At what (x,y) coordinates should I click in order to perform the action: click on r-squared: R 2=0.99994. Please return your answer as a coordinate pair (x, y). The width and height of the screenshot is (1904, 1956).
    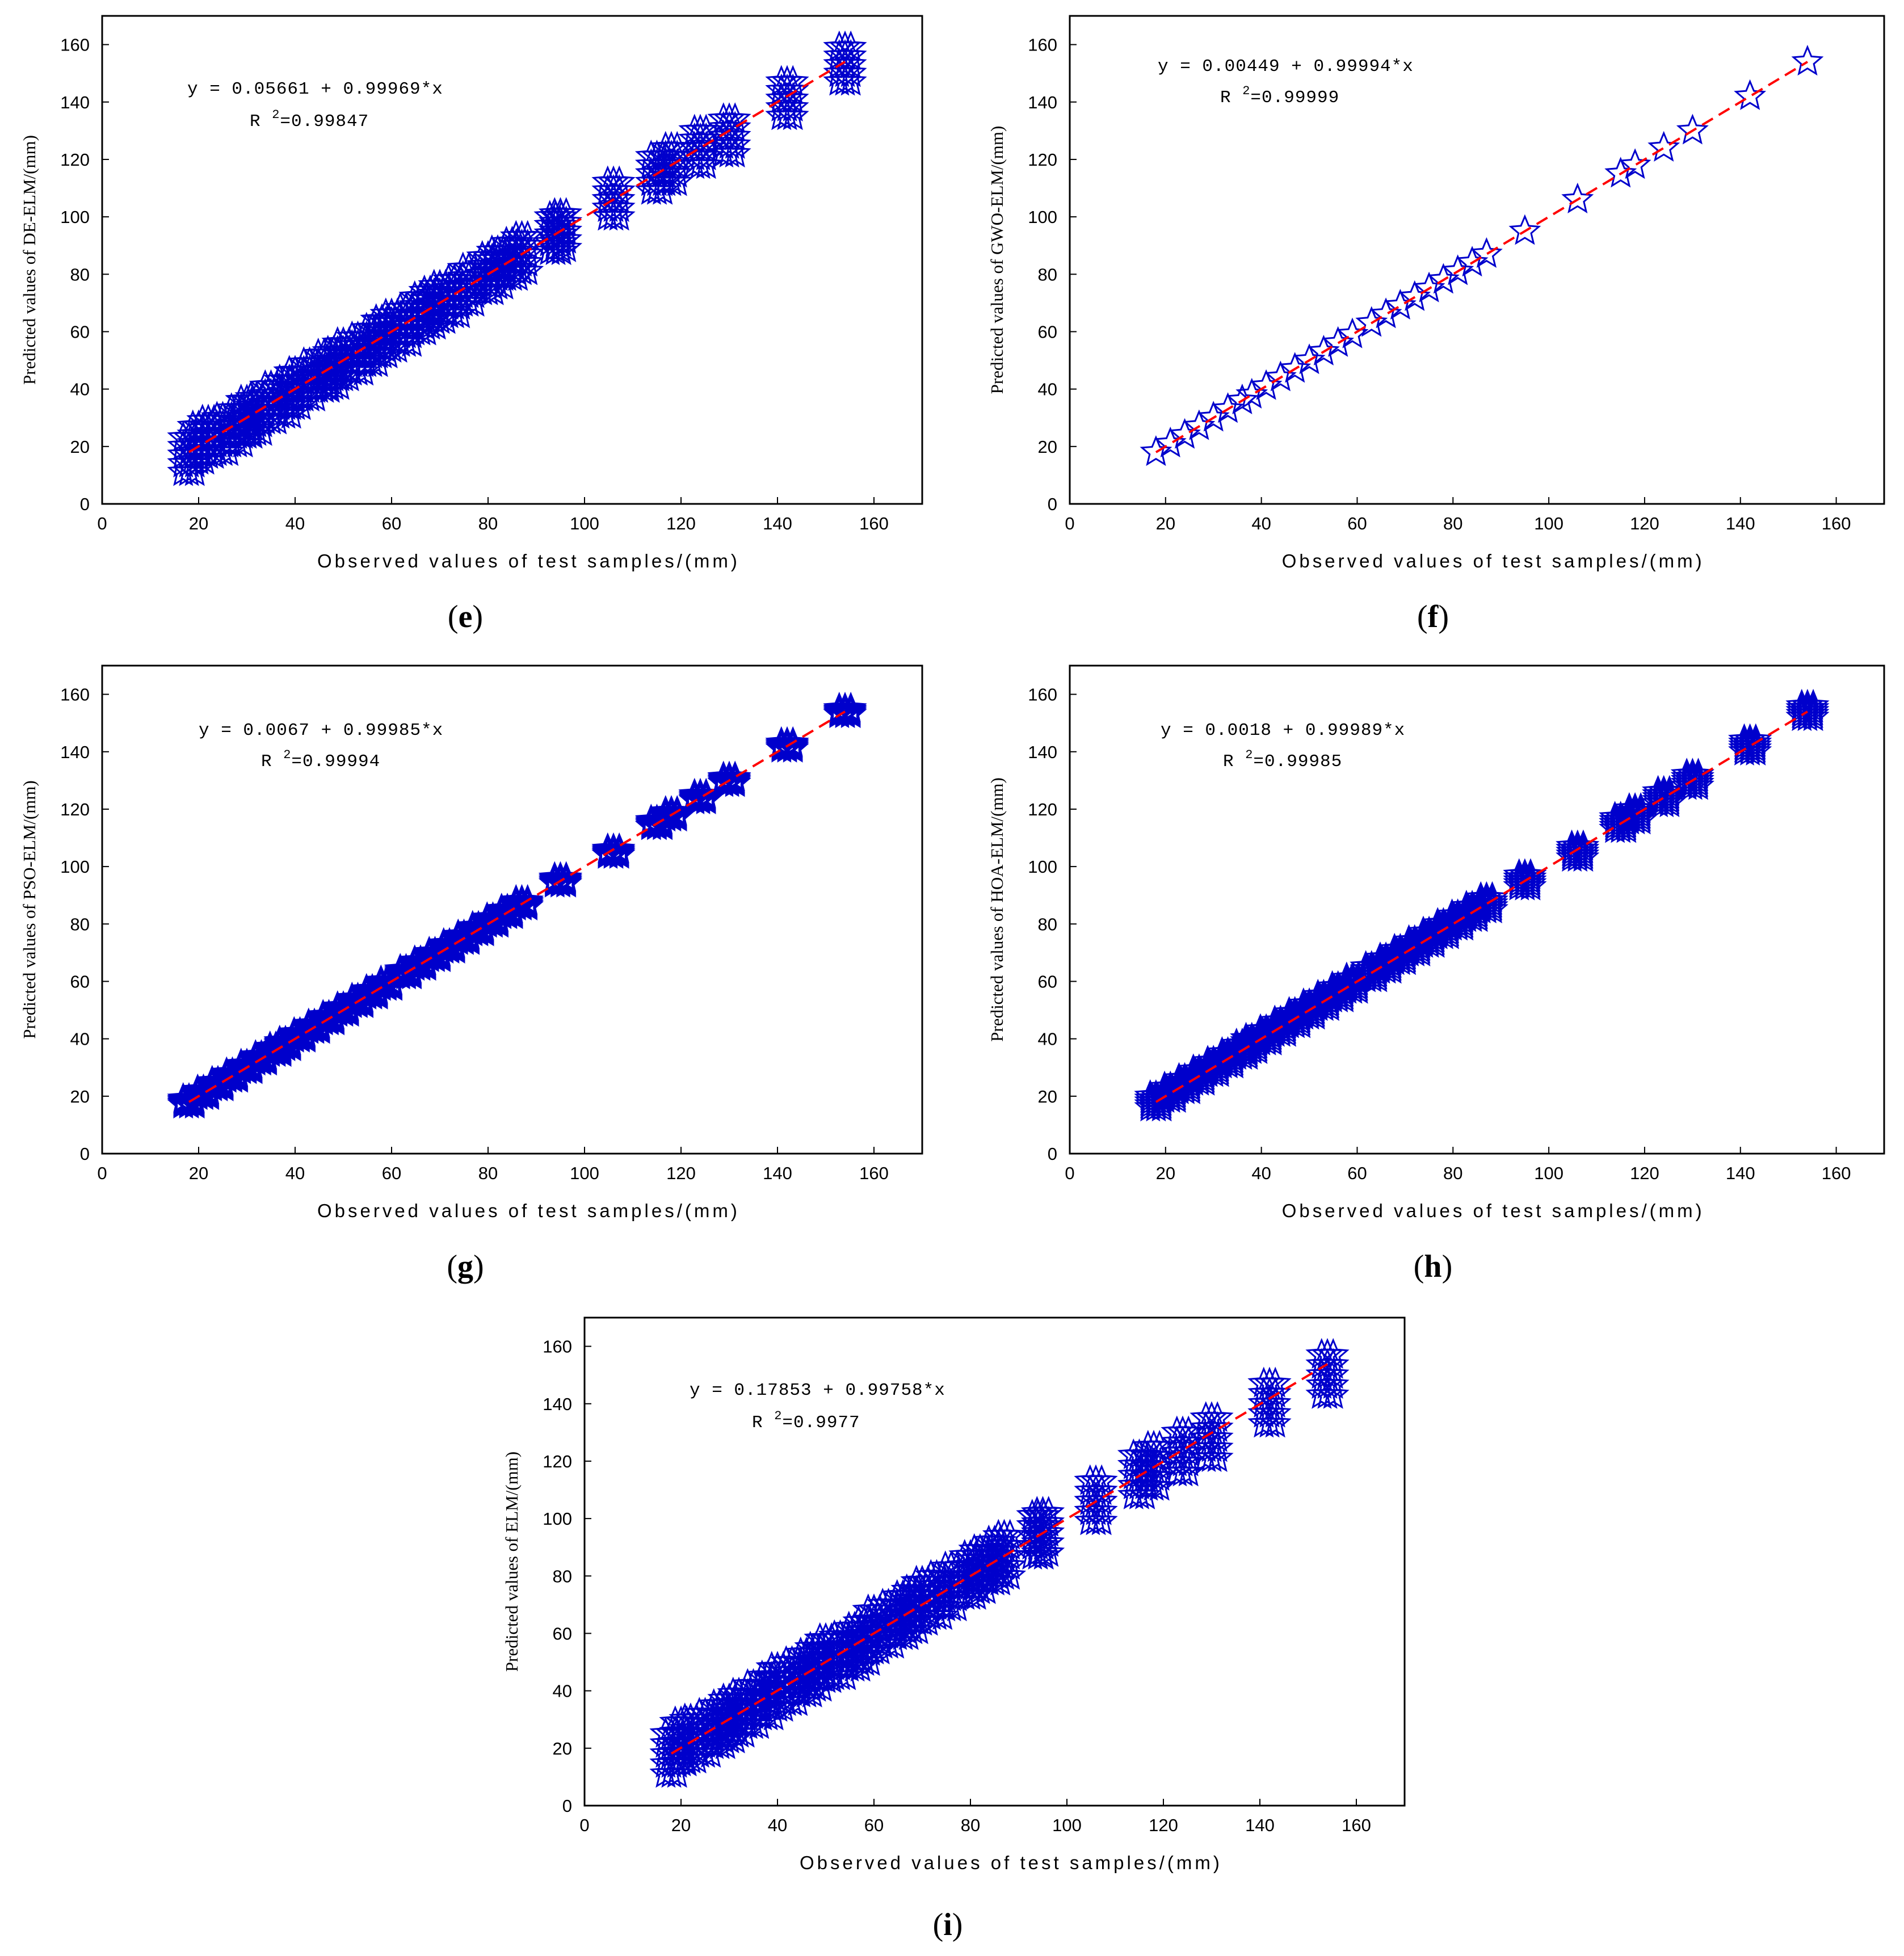
    Looking at the image, I should click on (320, 760).